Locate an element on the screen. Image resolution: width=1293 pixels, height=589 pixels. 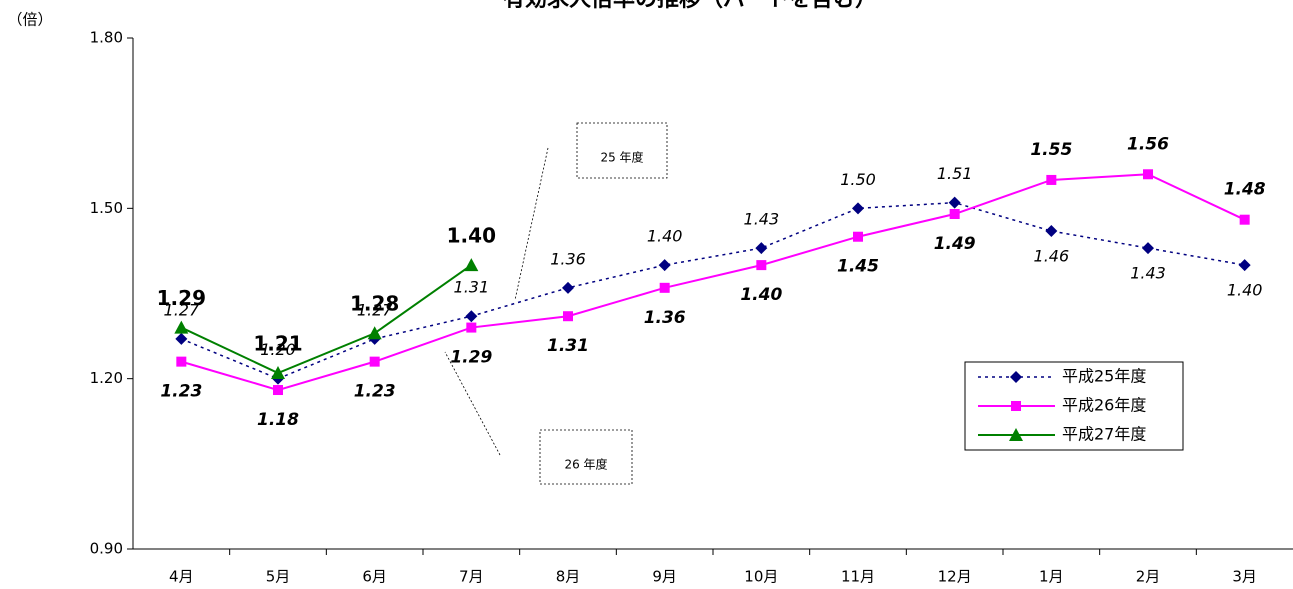
x-tick-label: 6月 is located at coordinates (374, 577).